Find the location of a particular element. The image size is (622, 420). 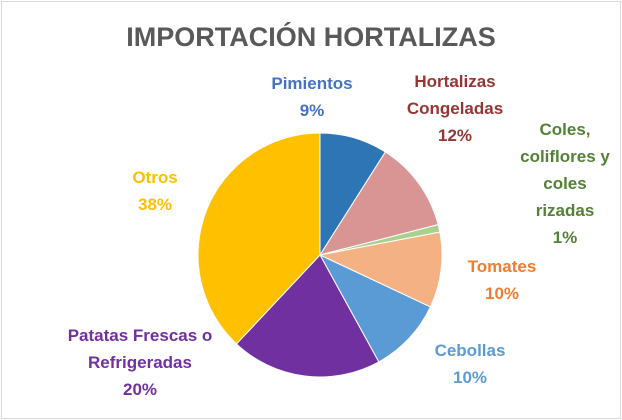

data-label: Hortalizas Congeladas 12% is located at coordinates (455, 108).